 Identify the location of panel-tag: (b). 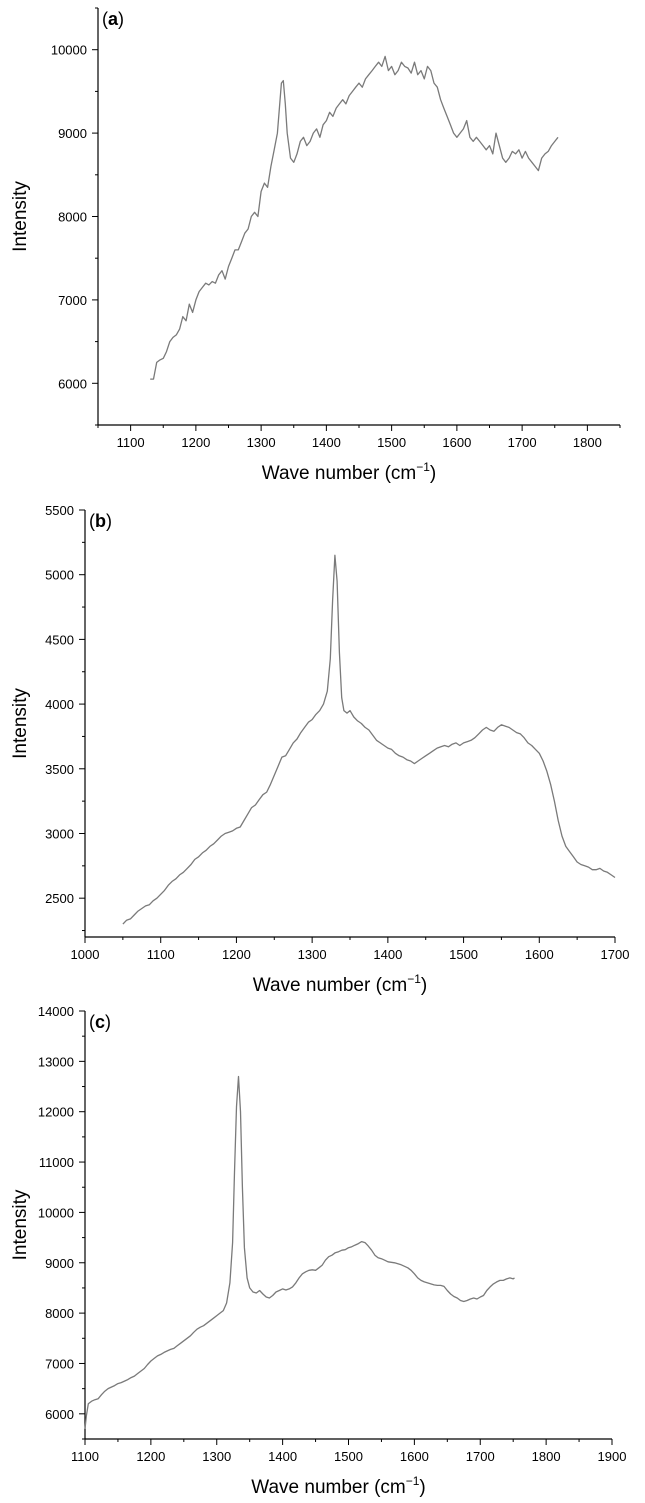
(100, 521).